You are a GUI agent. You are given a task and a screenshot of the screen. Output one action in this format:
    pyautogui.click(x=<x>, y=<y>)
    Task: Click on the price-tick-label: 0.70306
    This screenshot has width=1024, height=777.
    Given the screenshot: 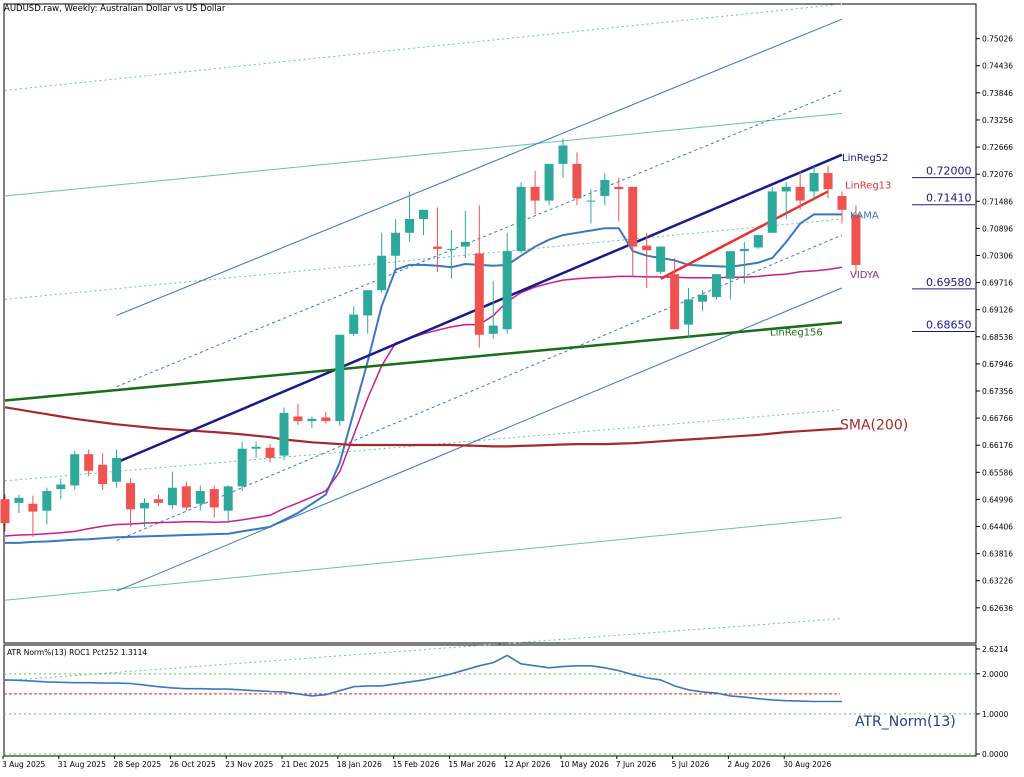 What is the action you would take?
    pyautogui.click(x=997, y=255)
    